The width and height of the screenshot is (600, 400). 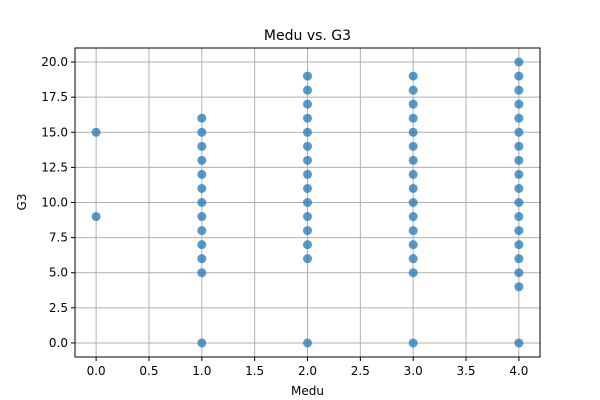 What do you see at coordinates (58, 343) in the screenshot?
I see `y-tick-label: 0.0` at bounding box center [58, 343].